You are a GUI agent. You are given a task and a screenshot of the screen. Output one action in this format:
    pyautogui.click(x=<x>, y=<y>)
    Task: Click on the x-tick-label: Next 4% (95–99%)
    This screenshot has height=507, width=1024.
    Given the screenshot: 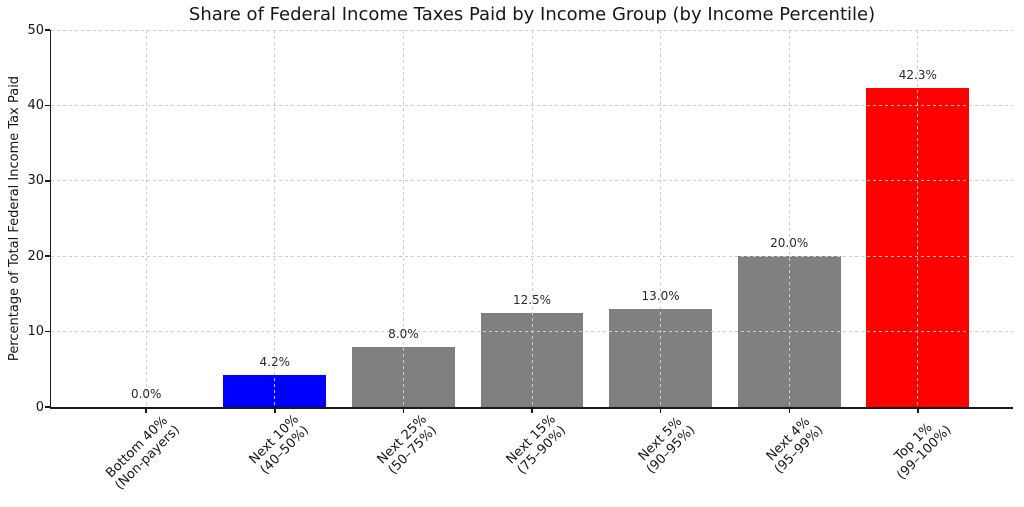 What is the action you would take?
    pyautogui.click(x=794, y=445)
    